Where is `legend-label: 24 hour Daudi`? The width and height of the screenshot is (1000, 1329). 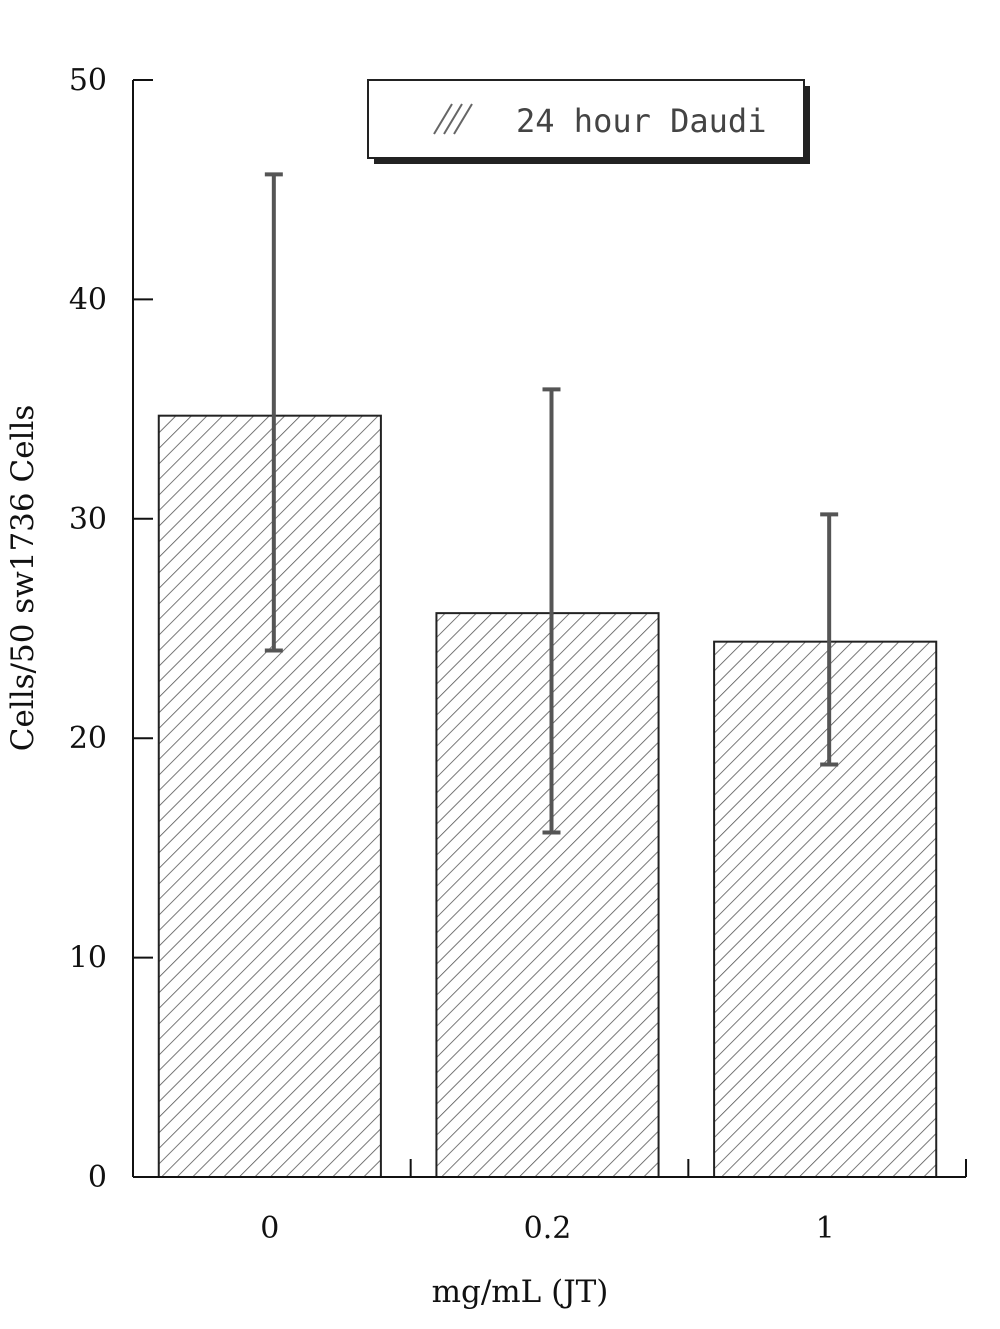 legend-label: 24 hour Daudi is located at coordinates (641, 121).